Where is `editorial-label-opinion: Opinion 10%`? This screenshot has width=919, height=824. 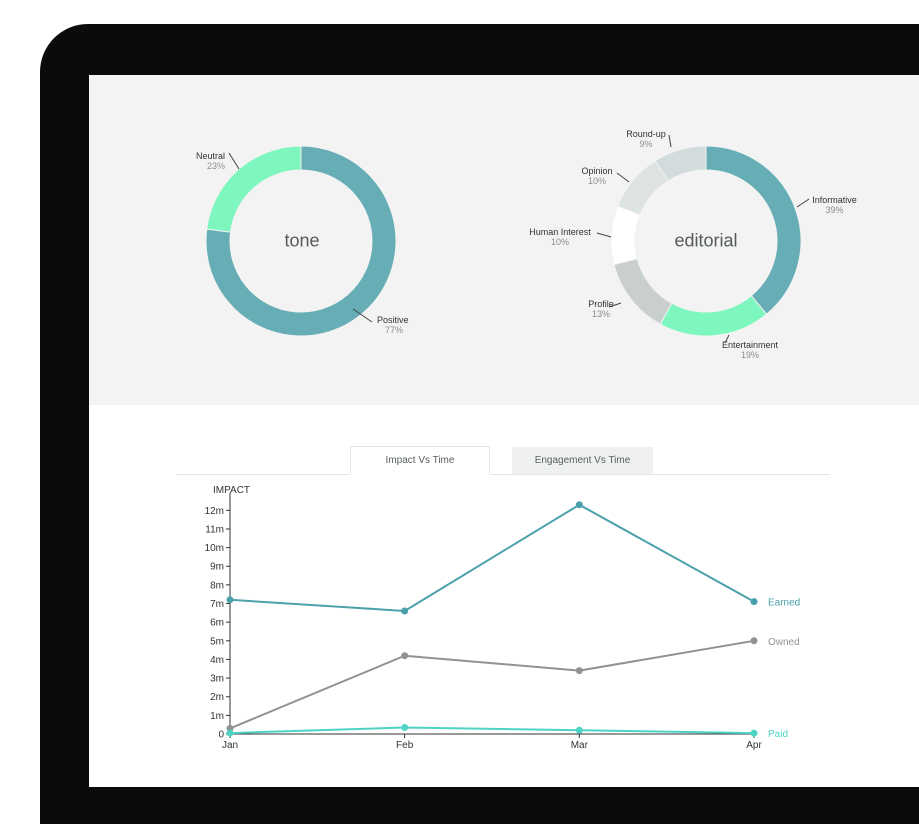 editorial-label-opinion: Opinion 10% is located at coordinates (597, 176).